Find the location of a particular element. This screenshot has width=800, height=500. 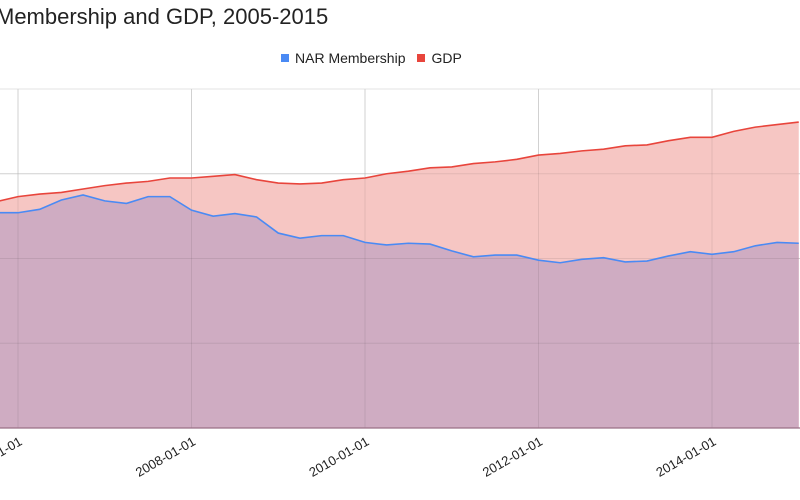

chart-title: Membership and GDP, 2005-2015 is located at coordinates (164, 16).